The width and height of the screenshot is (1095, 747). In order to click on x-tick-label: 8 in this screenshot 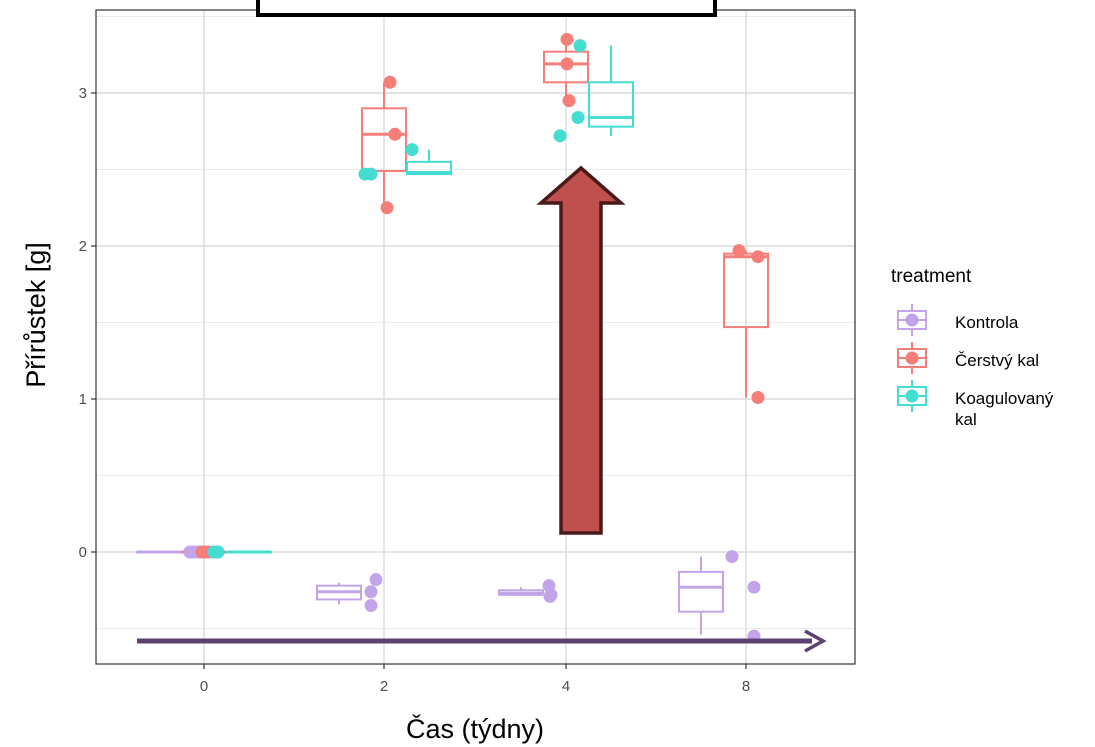, I will do `click(746, 686)`.